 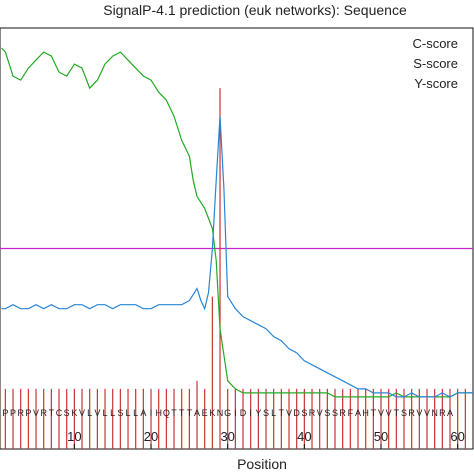 What do you see at coordinates (151, 436) in the screenshot?
I see `x-tick-label: 20` at bounding box center [151, 436].